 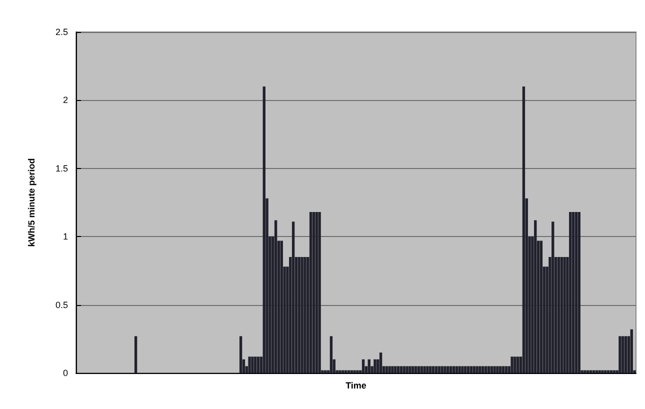 What do you see at coordinates (65, 100) in the screenshot?
I see `y-tick-label: 2` at bounding box center [65, 100].